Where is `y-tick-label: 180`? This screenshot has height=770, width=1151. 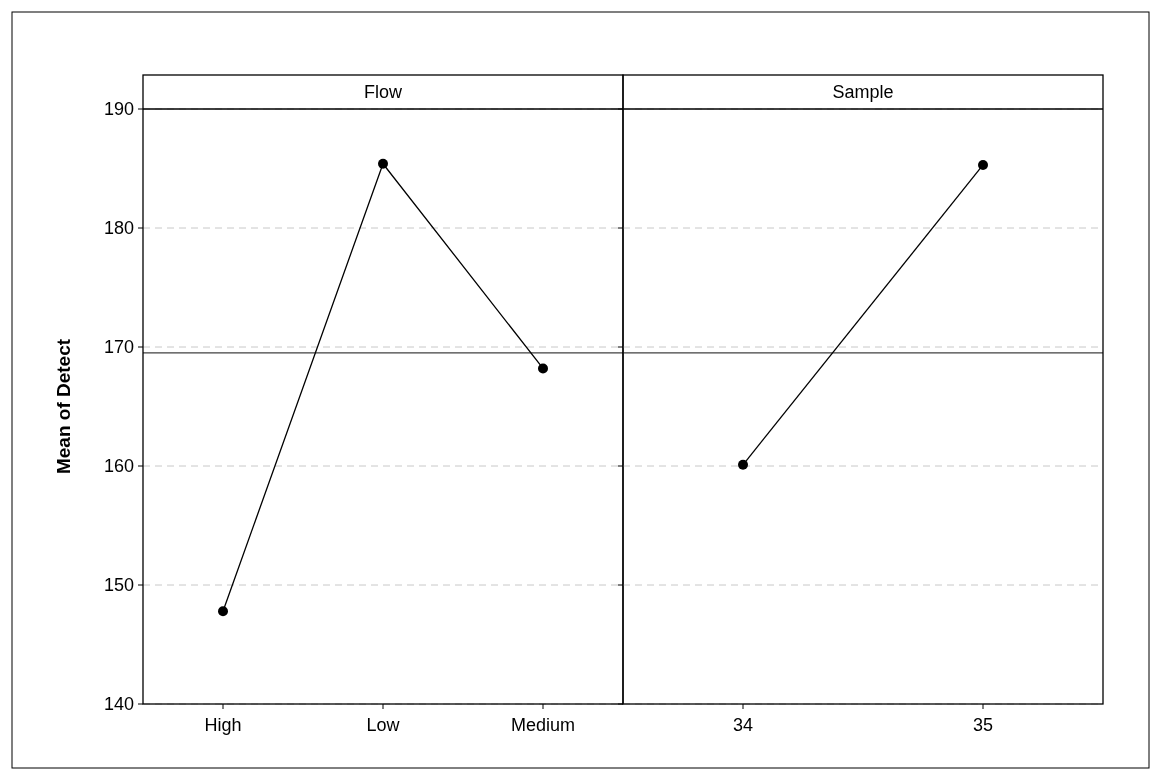
y-tick-label: 180 is located at coordinates (118, 228).